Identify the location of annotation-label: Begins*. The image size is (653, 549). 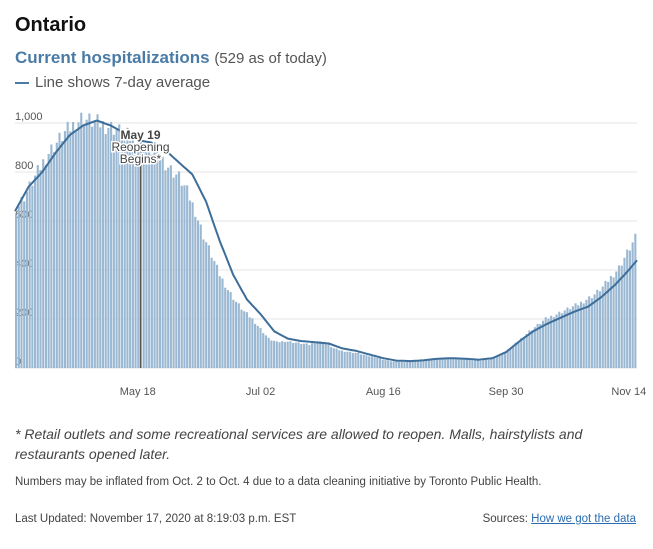
(141, 159).